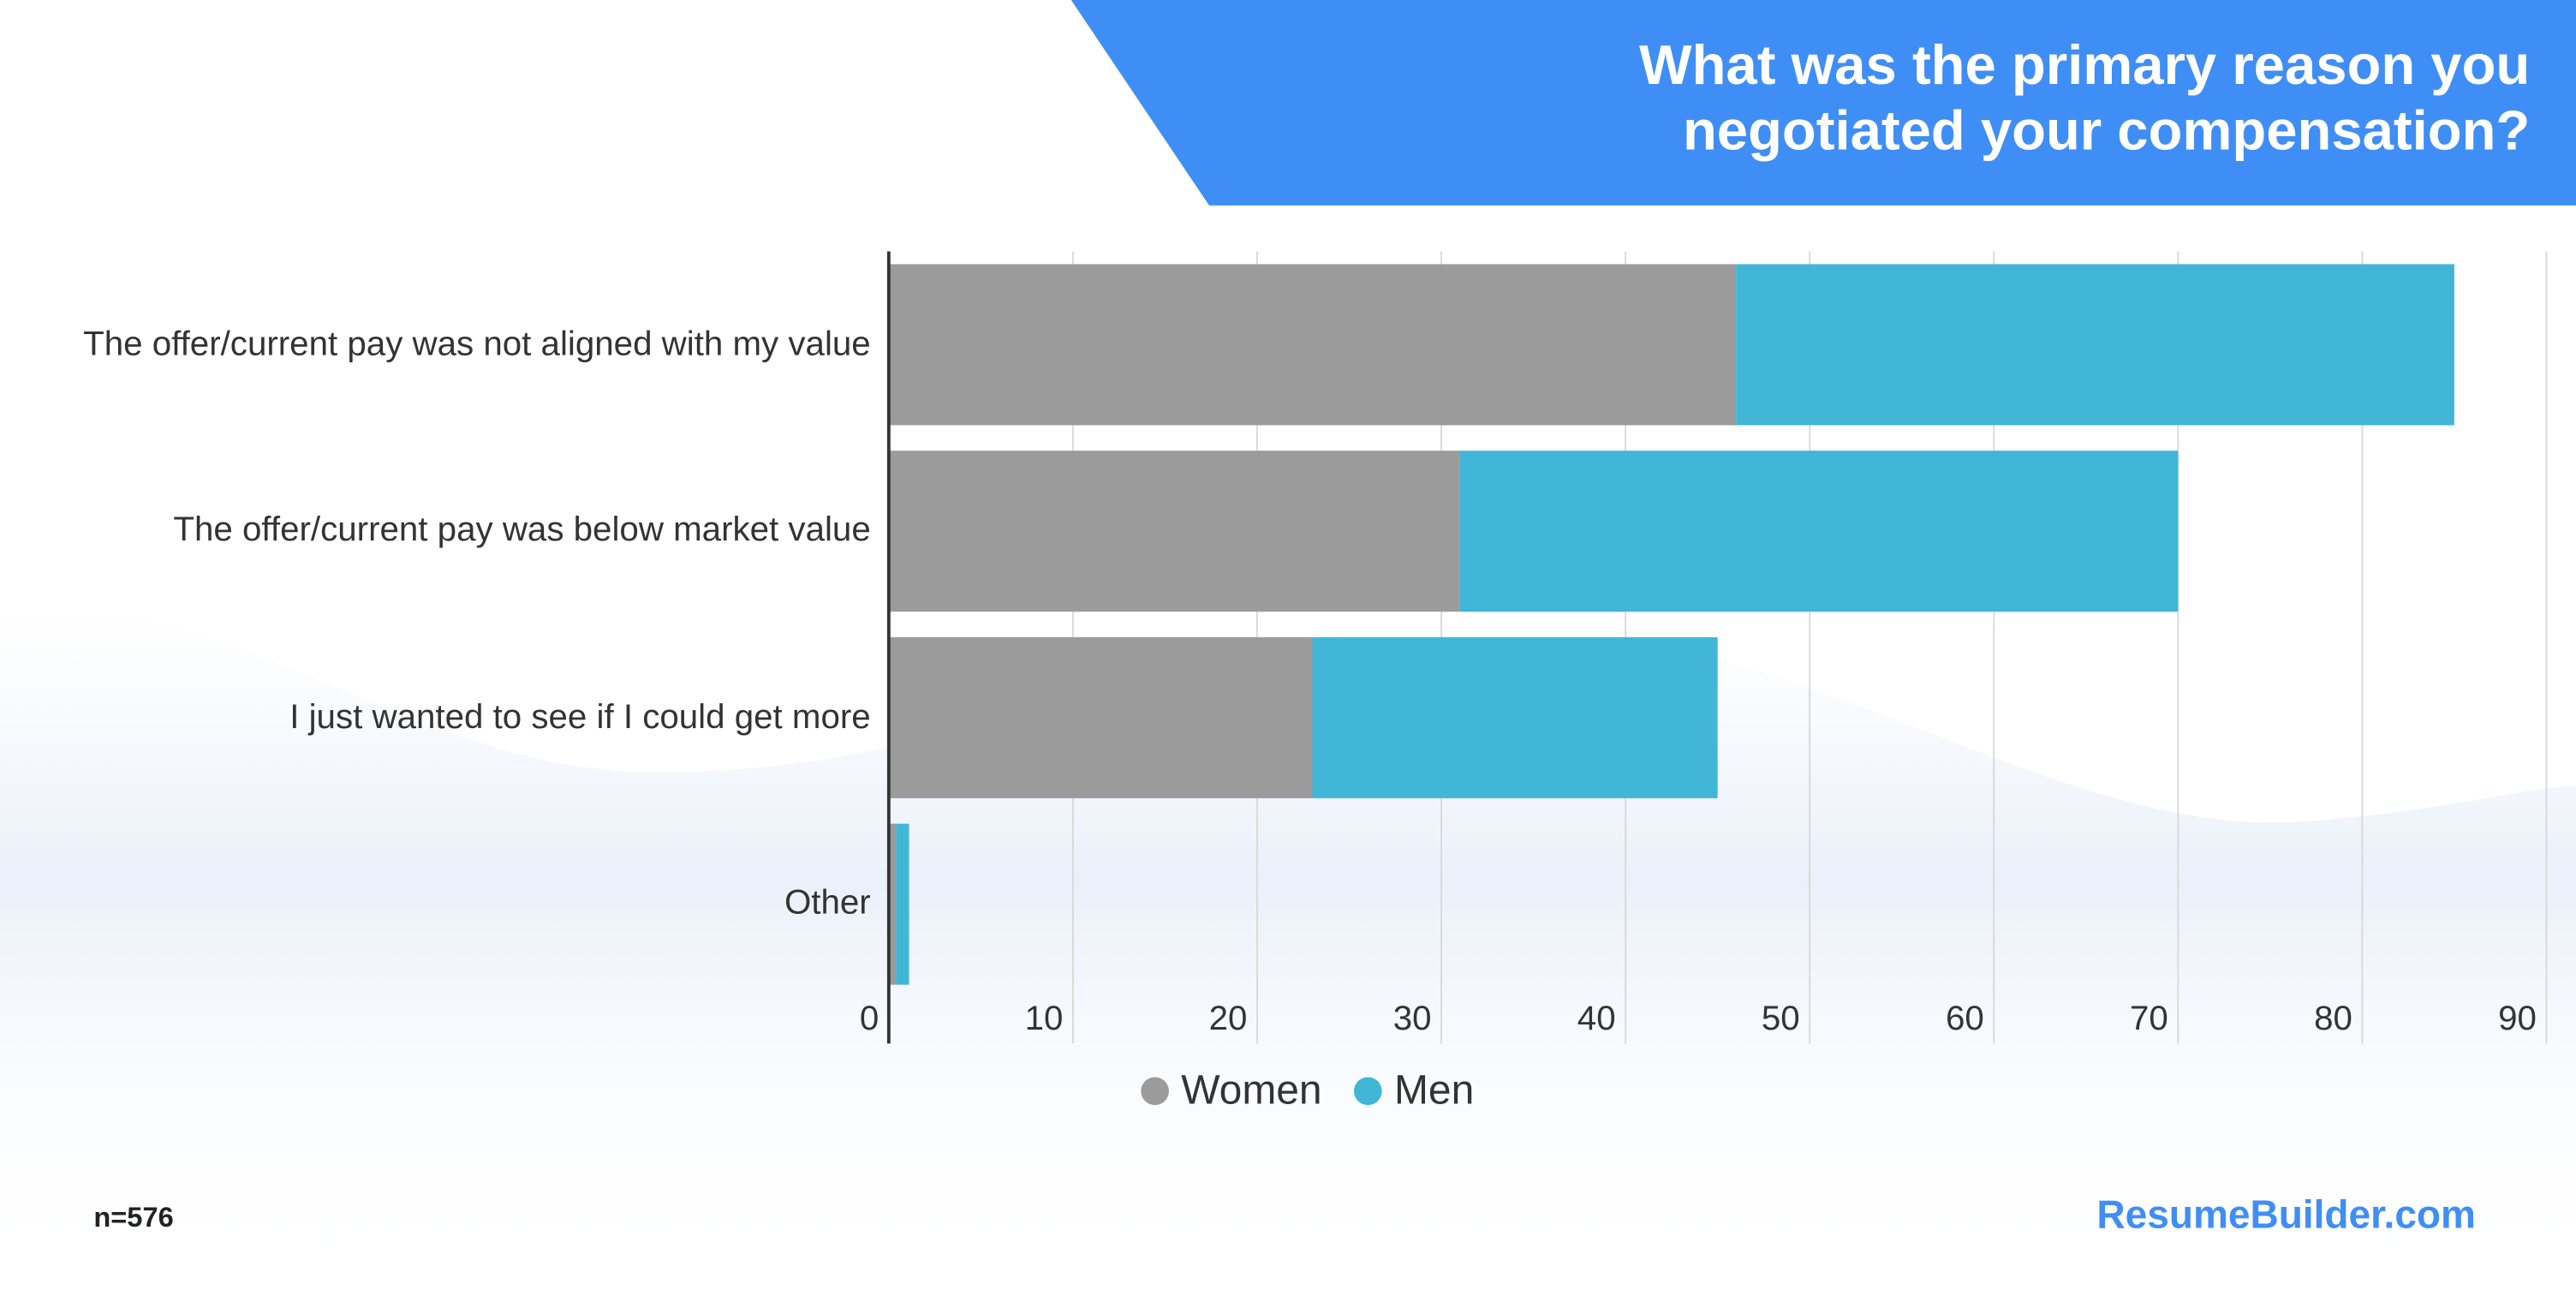 This screenshot has width=2576, height=1290. What do you see at coordinates (1251, 1090) in the screenshot?
I see `legend-label: Women` at bounding box center [1251, 1090].